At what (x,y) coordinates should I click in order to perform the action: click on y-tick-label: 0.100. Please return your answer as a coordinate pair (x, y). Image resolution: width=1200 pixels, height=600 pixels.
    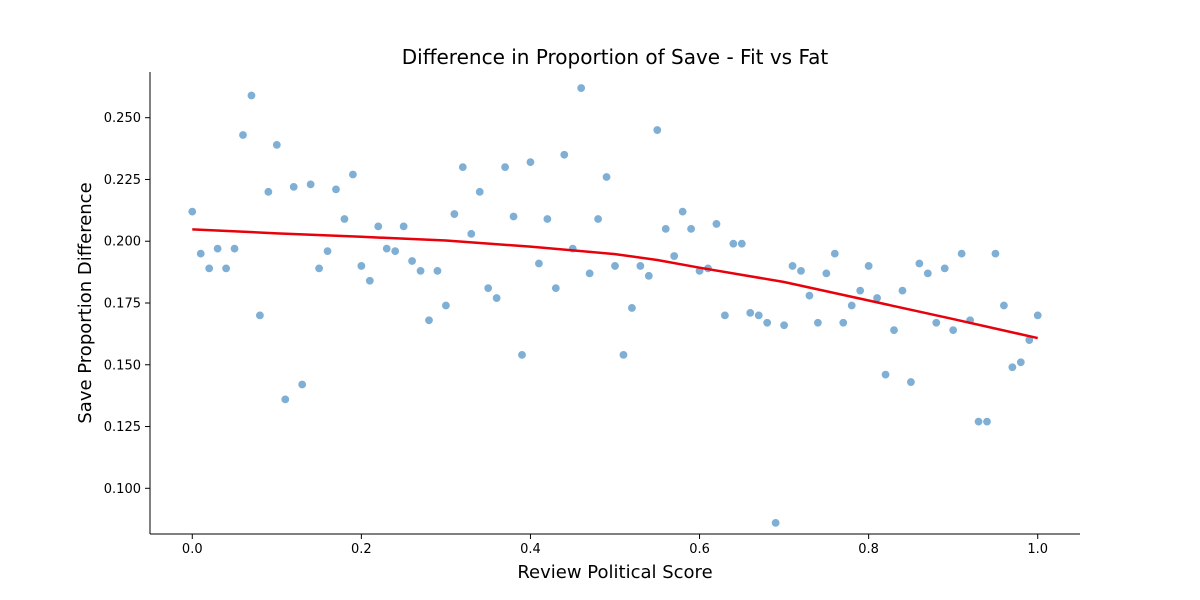
    Looking at the image, I should click on (122, 489).